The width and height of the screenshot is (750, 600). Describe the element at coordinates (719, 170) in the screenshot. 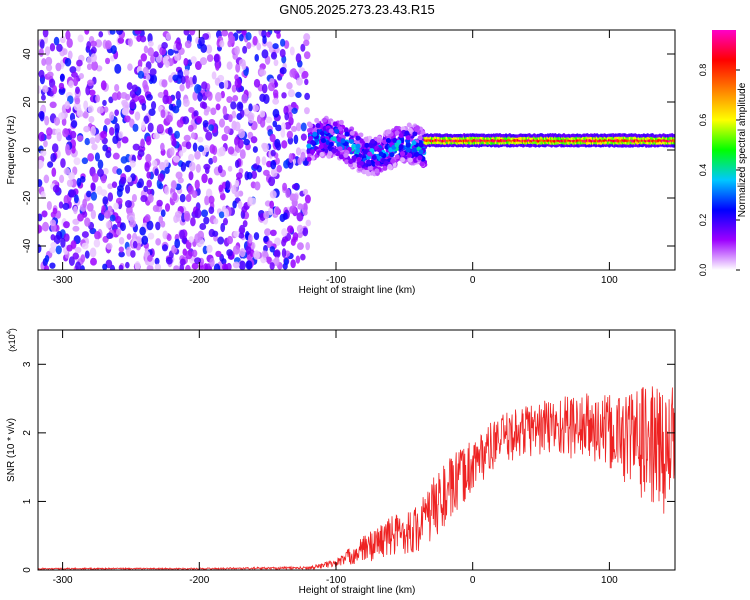

I see `colorbar-ticks: 0.0 0.2 0.4 0.6 0.8` at that location.